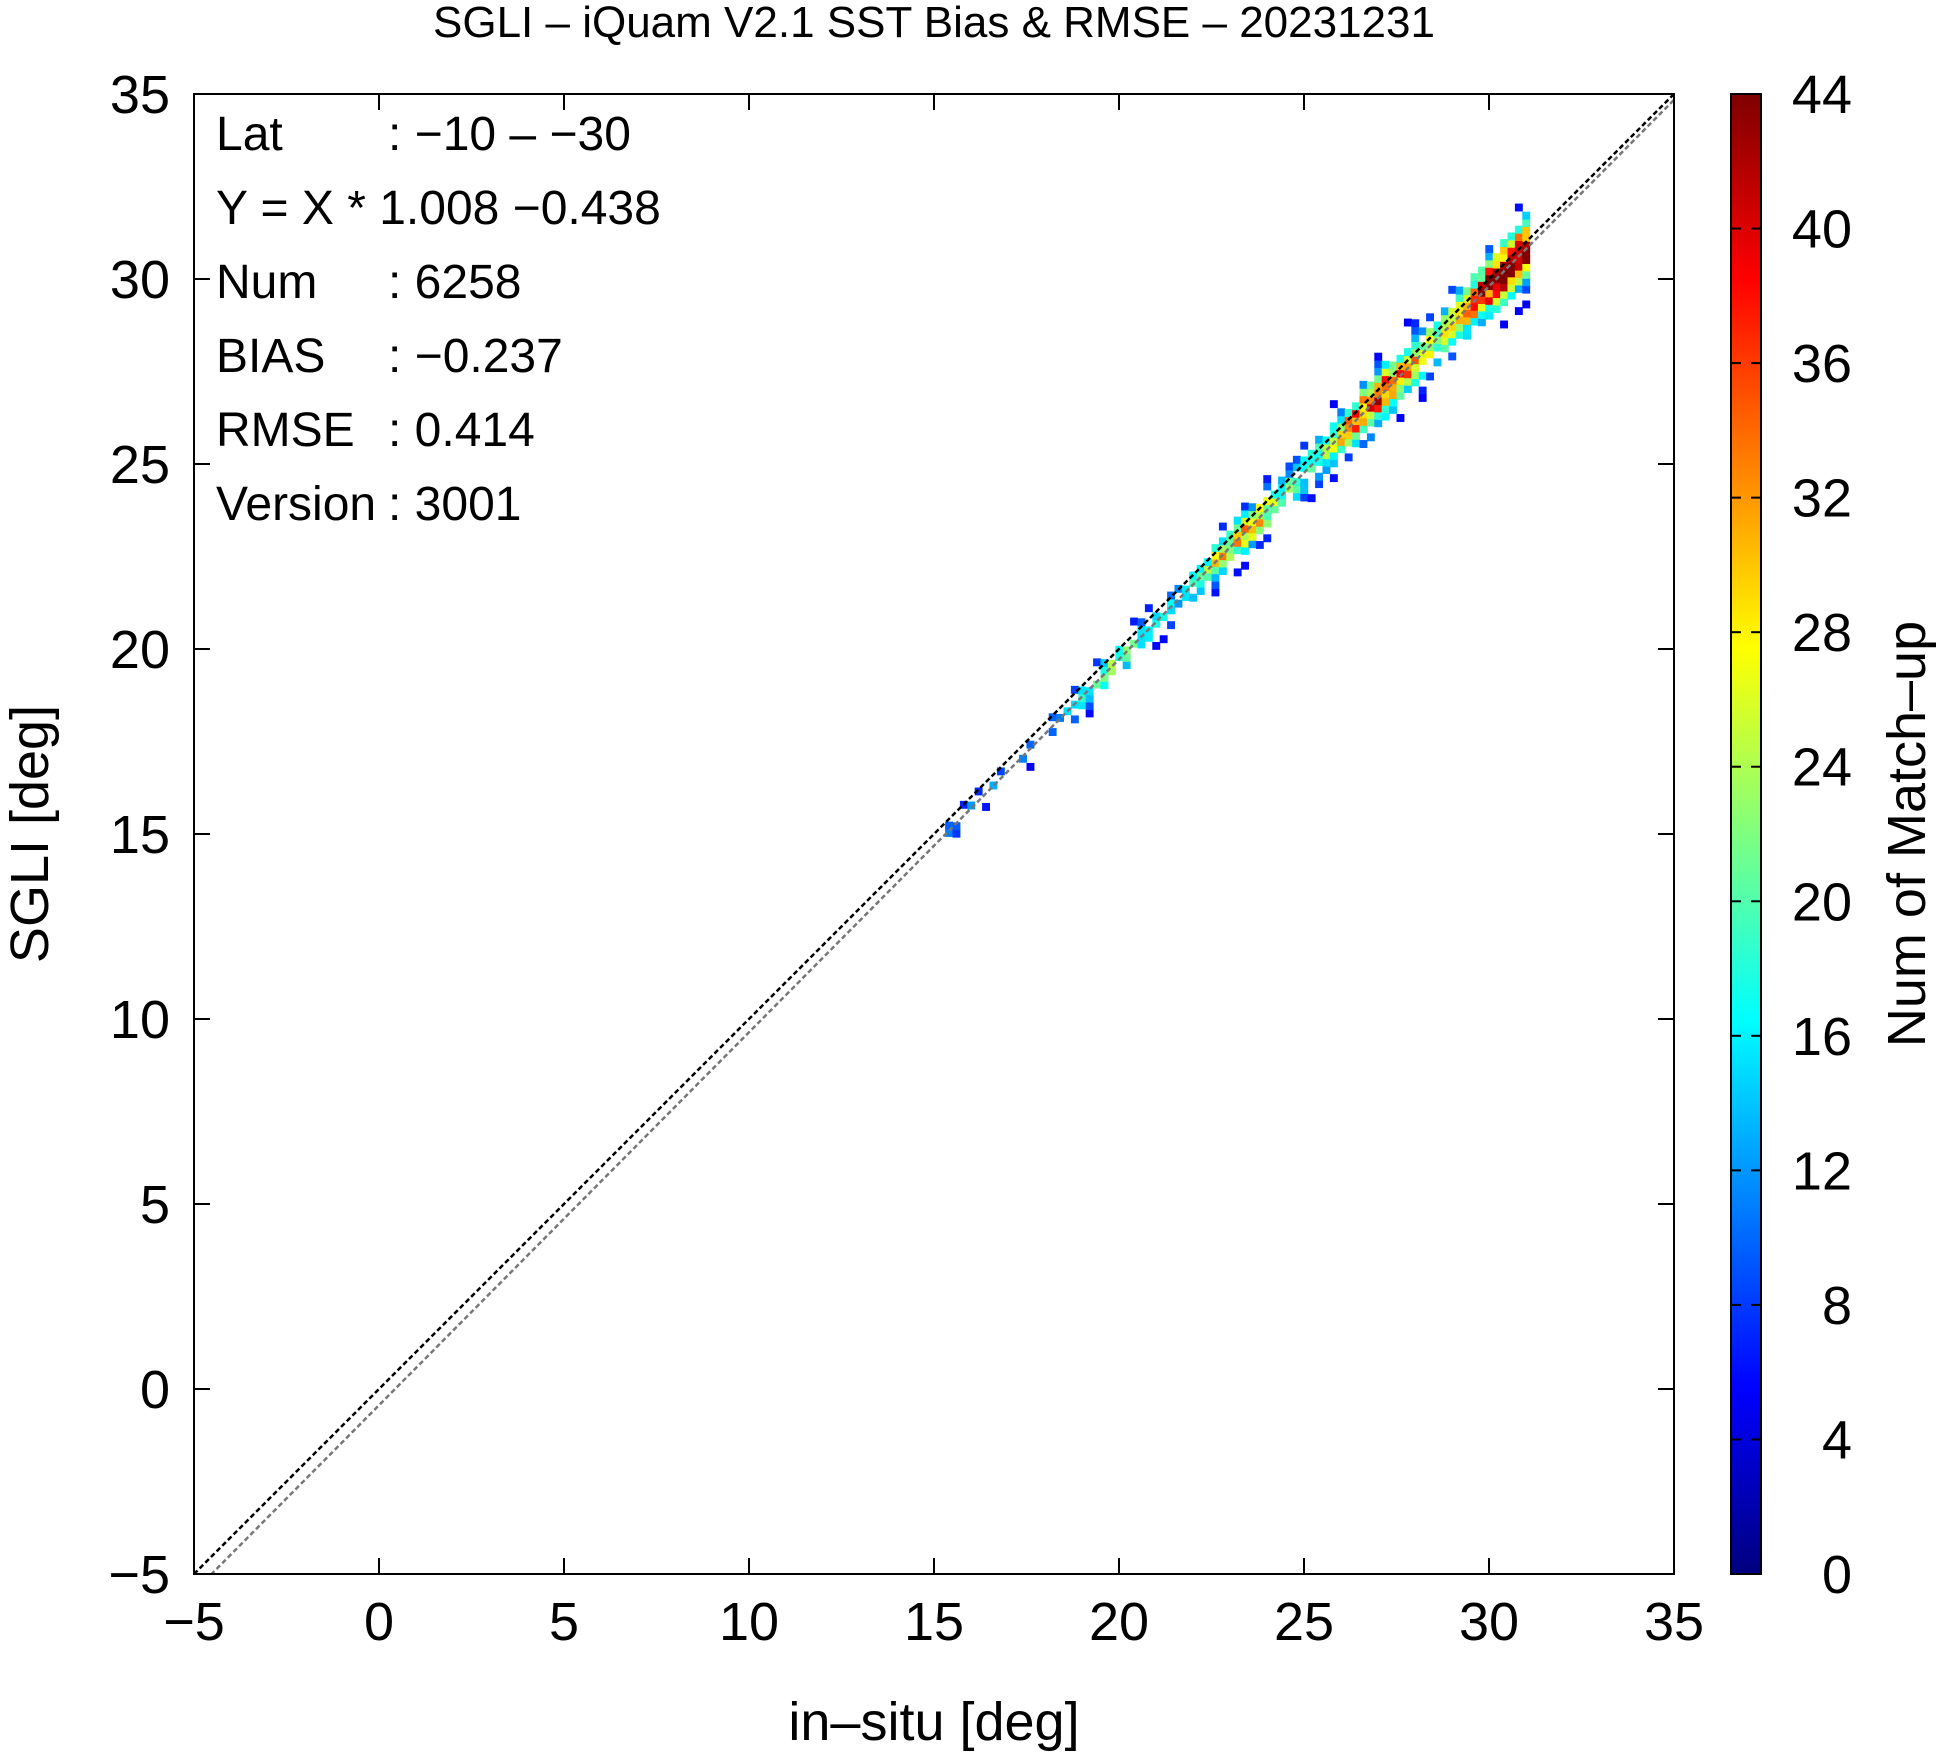 The image size is (1944, 1756). What do you see at coordinates (1746, 834) in the screenshot?
I see `colorbar` at bounding box center [1746, 834].